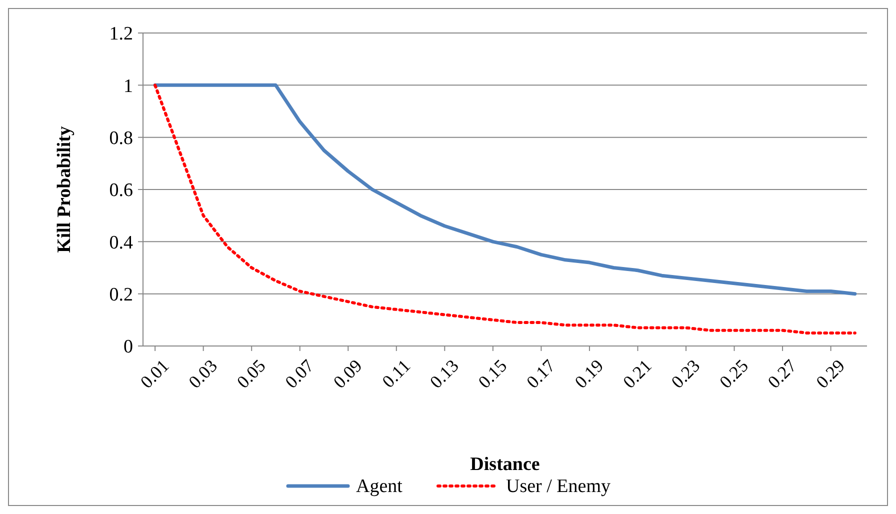  Describe the element at coordinates (444, 374) in the screenshot. I see `x-tick-label: 0.13` at that location.